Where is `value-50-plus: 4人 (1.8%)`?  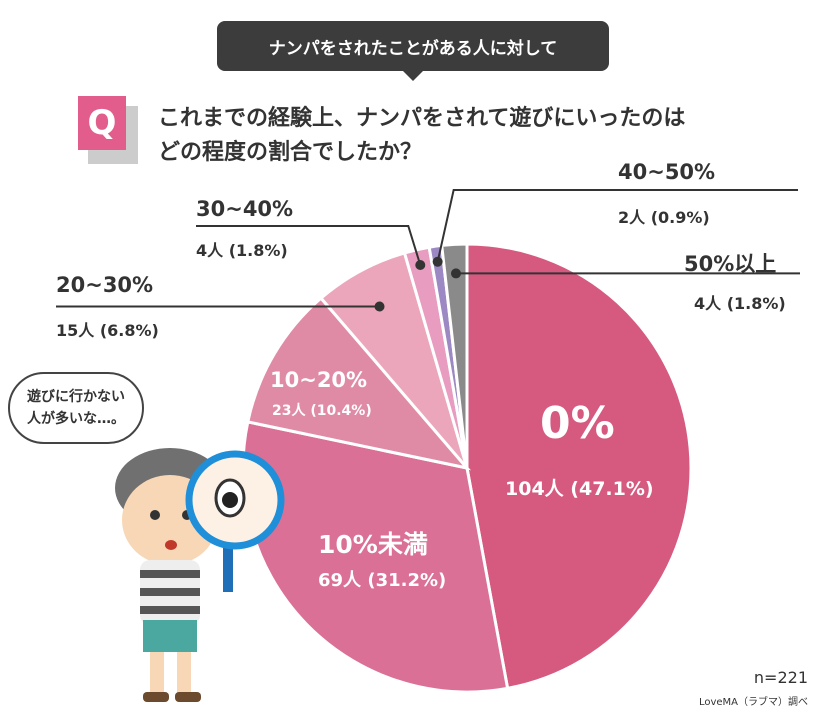
value-50-plus: 4人 (1.8%) is located at coordinates (740, 303).